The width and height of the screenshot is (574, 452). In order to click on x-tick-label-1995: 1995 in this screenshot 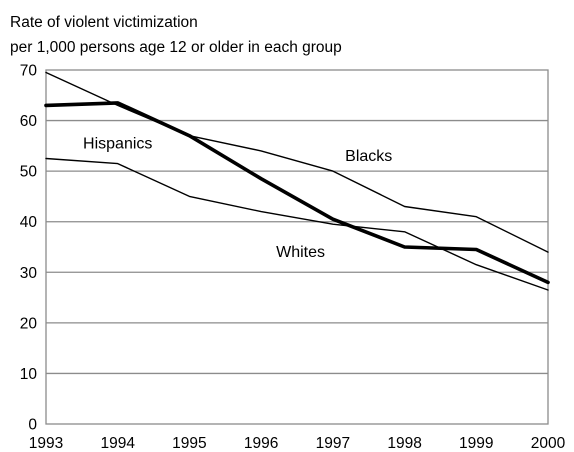, I will do `click(189, 443)`.